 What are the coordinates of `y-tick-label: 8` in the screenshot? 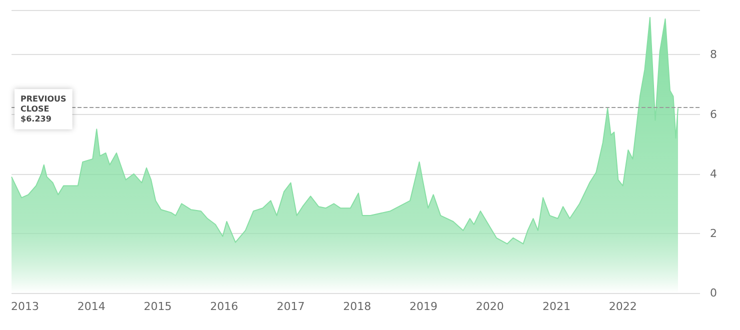 It's located at (713, 55).